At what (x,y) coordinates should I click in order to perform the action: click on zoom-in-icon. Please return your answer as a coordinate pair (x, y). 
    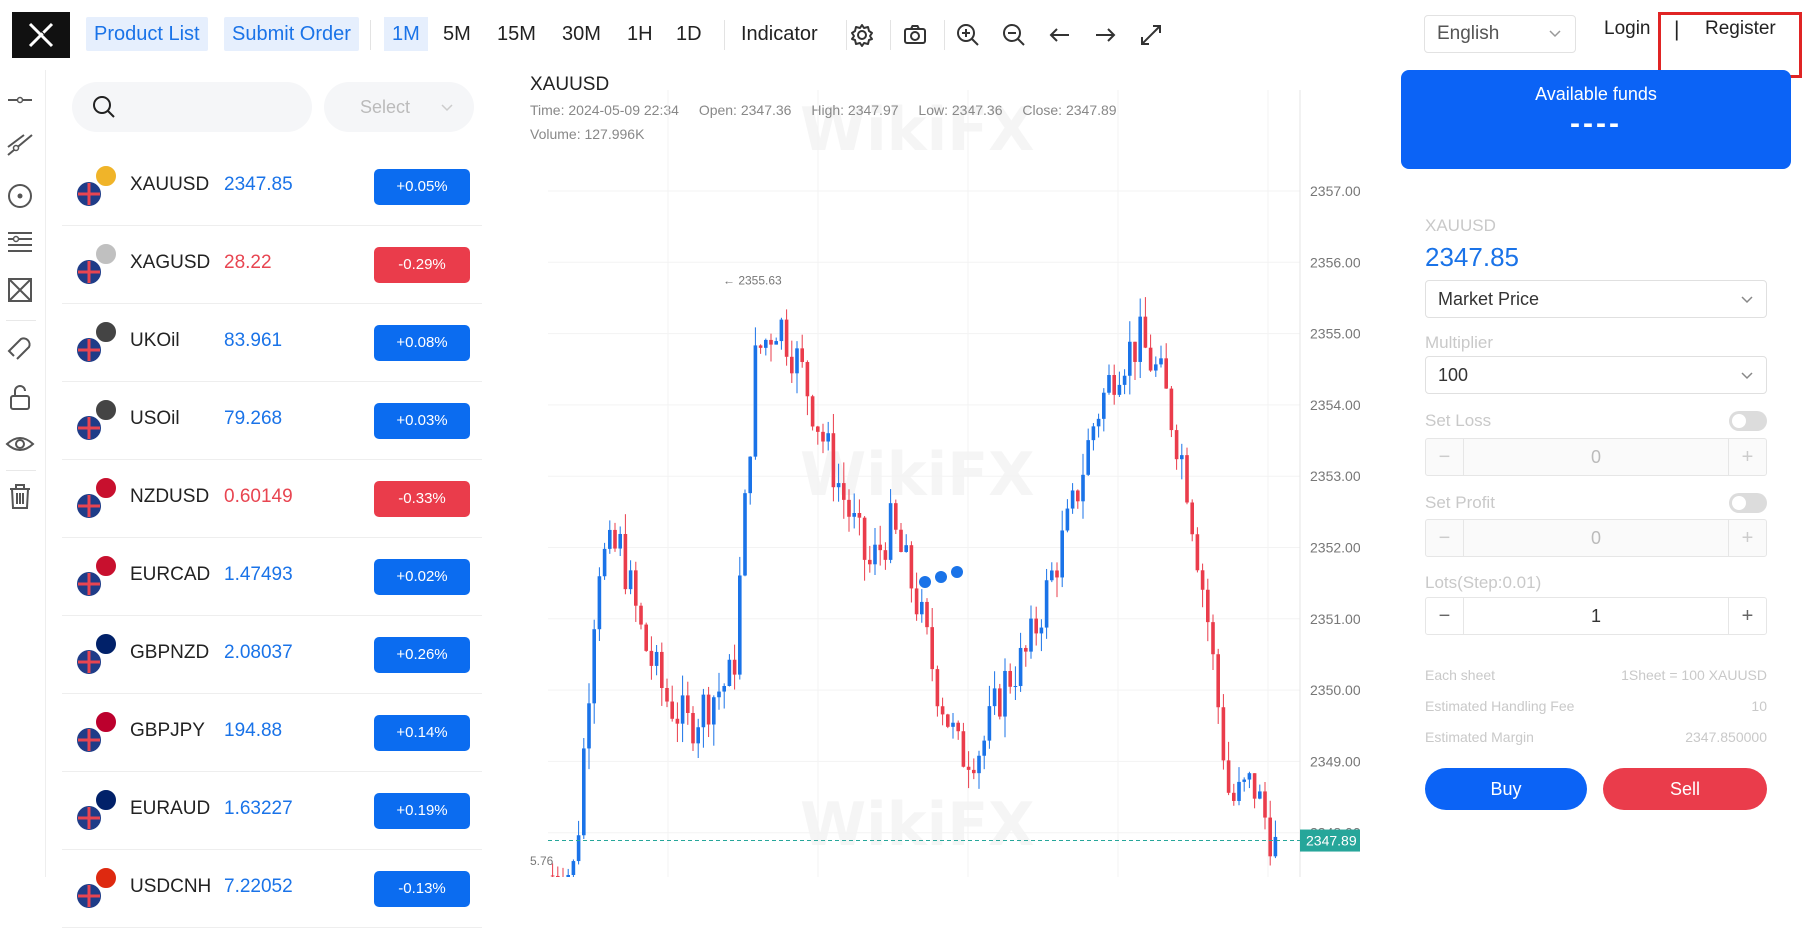
    Looking at the image, I should click on (968, 35).